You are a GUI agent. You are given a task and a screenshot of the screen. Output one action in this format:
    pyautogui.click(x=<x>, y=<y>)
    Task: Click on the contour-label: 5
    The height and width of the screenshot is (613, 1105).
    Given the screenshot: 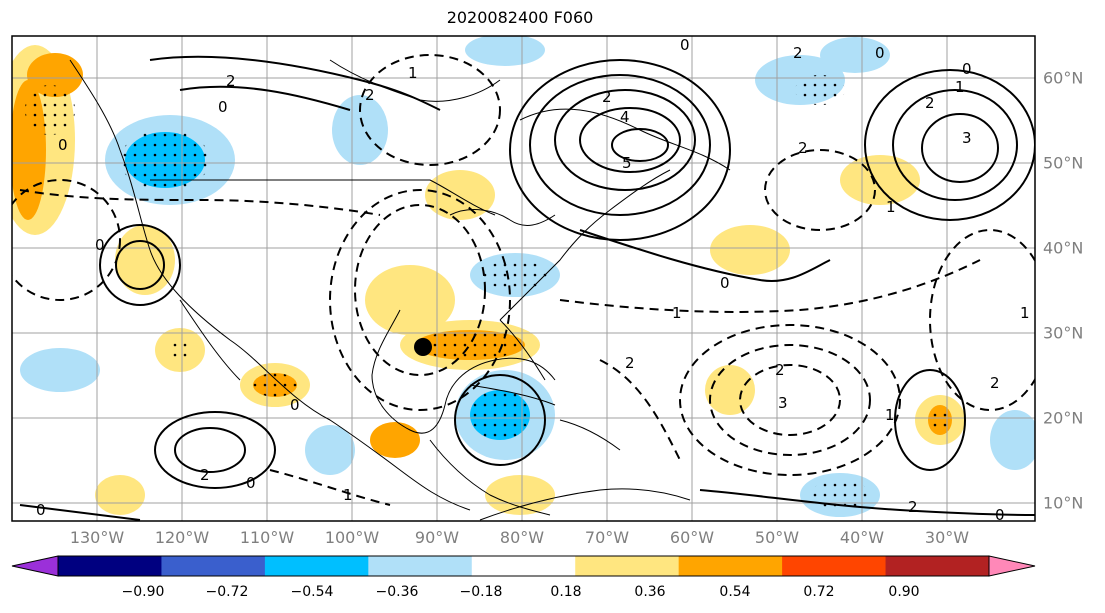 What is the action you would take?
    pyautogui.click(x=627, y=163)
    